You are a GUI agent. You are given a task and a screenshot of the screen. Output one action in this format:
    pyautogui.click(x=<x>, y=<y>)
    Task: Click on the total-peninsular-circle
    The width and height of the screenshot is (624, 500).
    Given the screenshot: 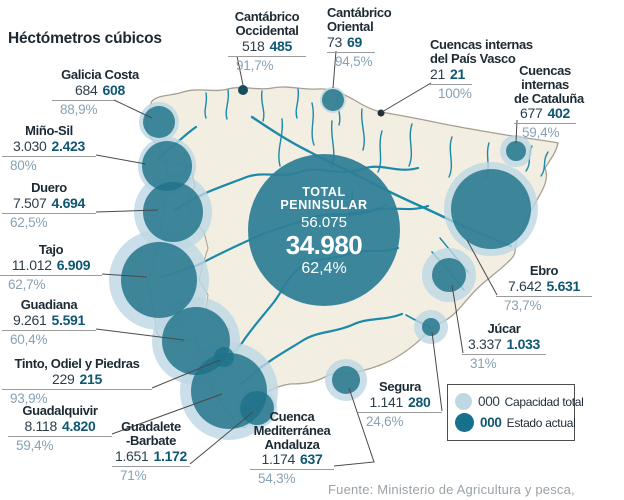 What is the action you would take?
    pyautogui.click(x=324, y=230)
    